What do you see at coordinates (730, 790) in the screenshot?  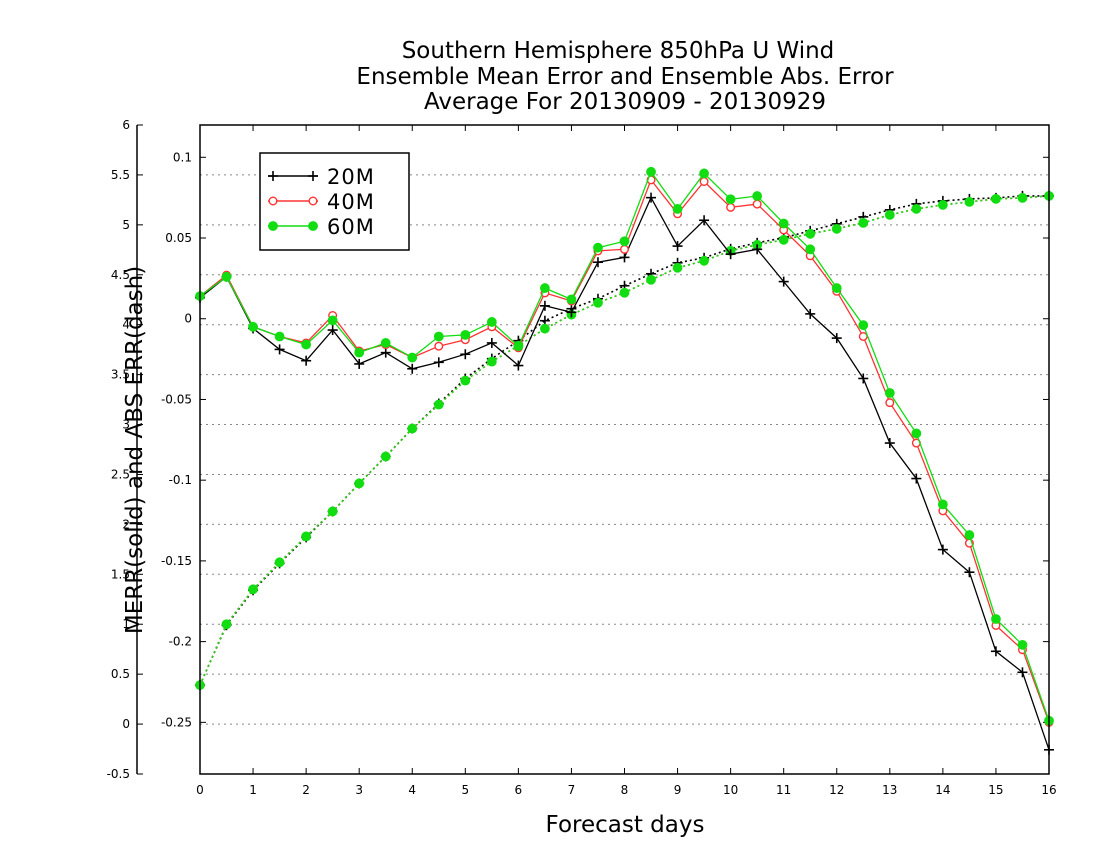 I see `x-axis-tick-label: 10` at bounding box center [730, 790].